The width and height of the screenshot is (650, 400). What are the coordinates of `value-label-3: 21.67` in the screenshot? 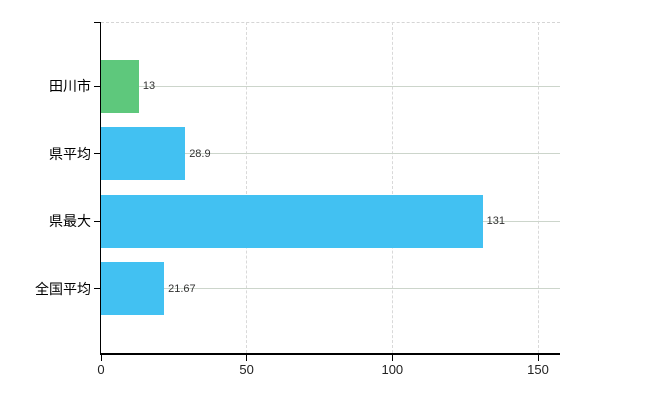 It's located at (182, 288).